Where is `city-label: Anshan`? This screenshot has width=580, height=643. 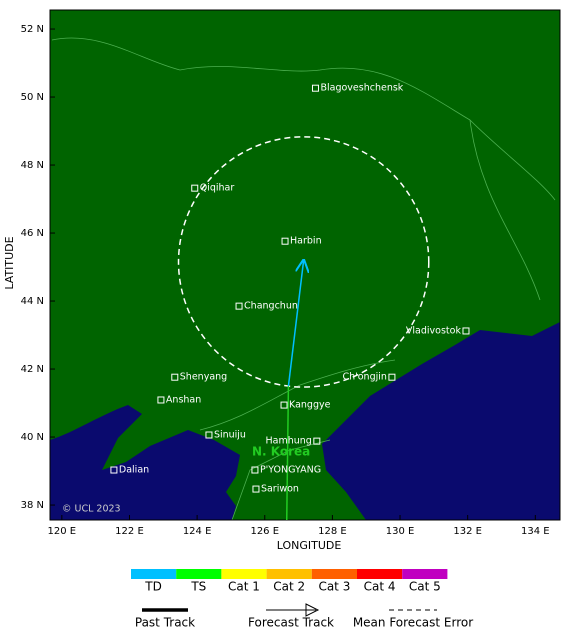 city-label: Anshan is located at coordinates (183, 399).